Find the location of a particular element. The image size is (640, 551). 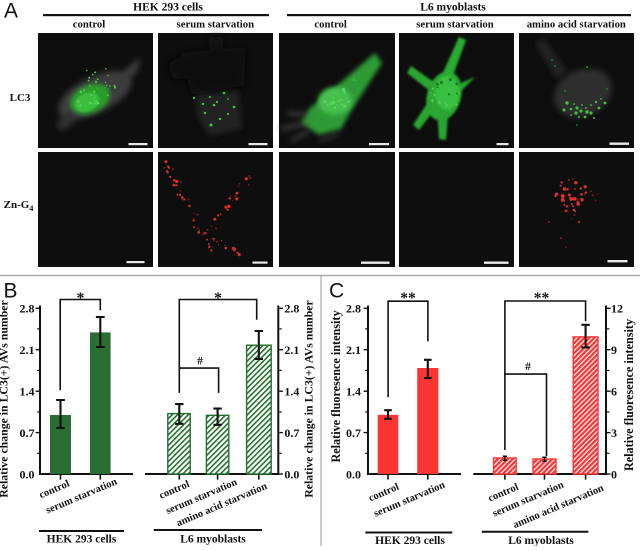

svg-text: 0 is located at coordinates (614, 474).